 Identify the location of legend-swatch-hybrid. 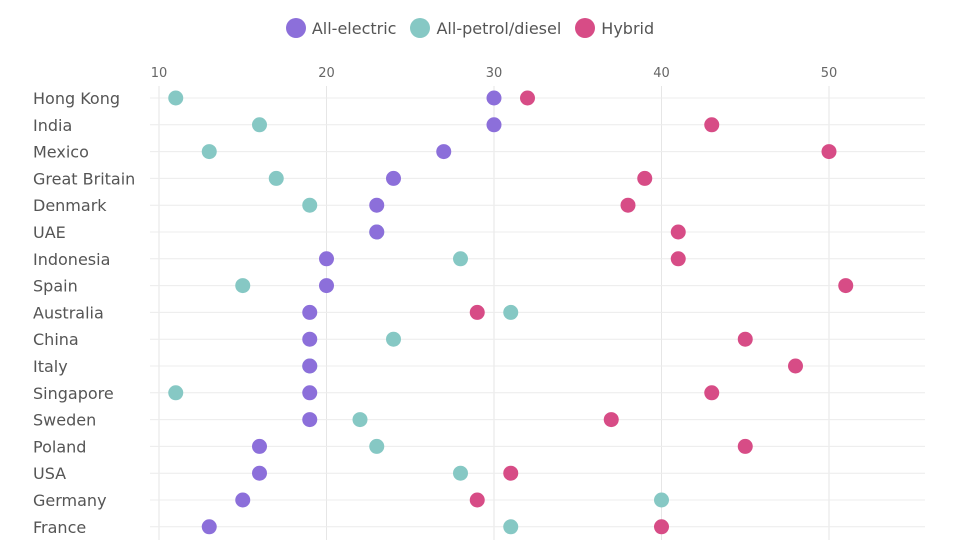
(585, 28).